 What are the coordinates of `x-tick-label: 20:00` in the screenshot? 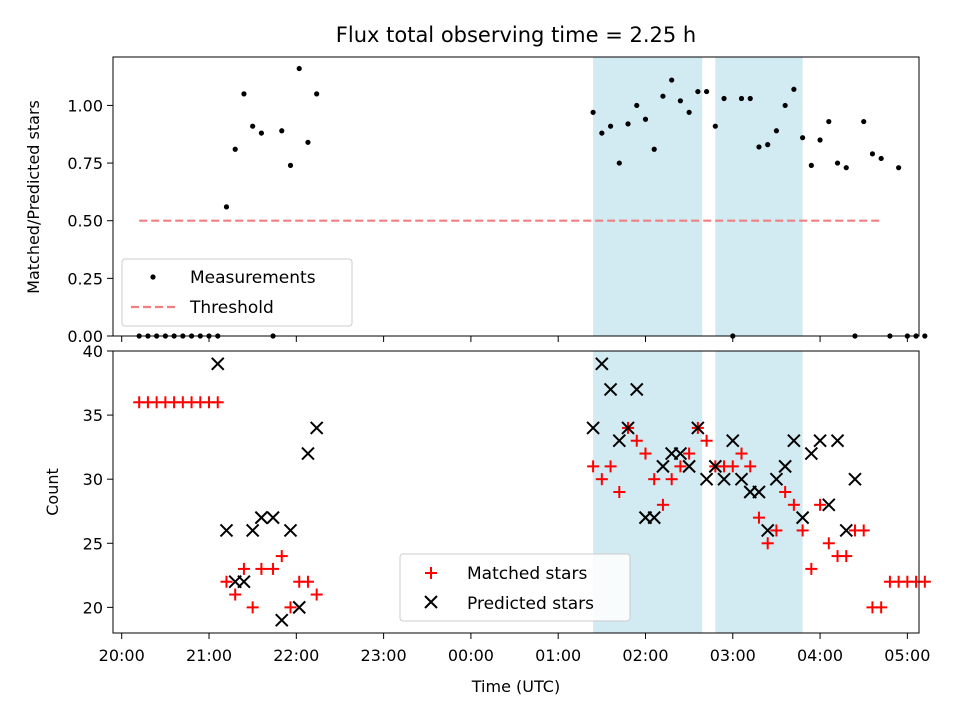 It's located at (122, 655).